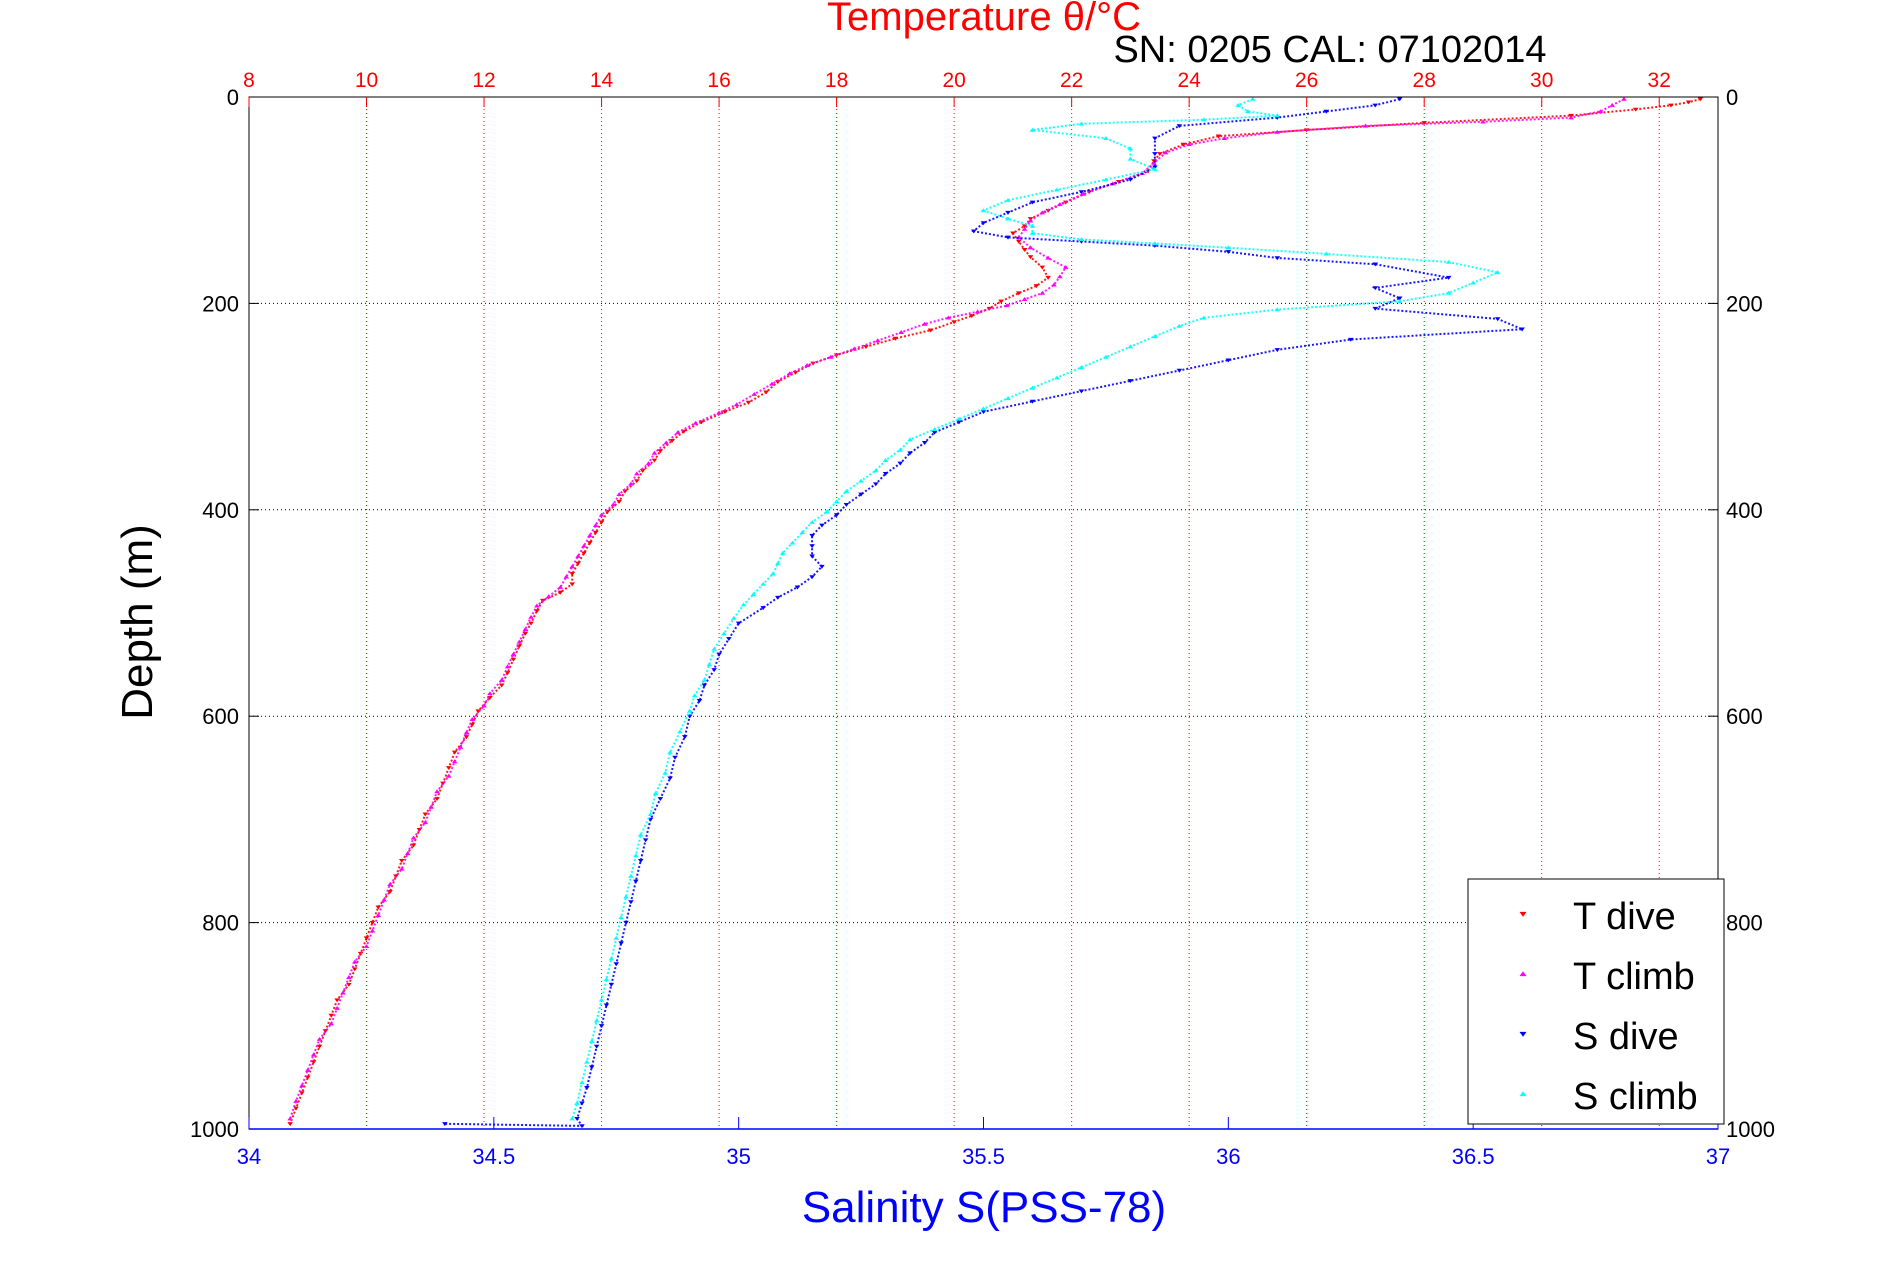 This screenshot has width=1891, height=1262. Describe the element at coordinates (1596, 1001) in the screenshot. I see `legend-box` at that location.